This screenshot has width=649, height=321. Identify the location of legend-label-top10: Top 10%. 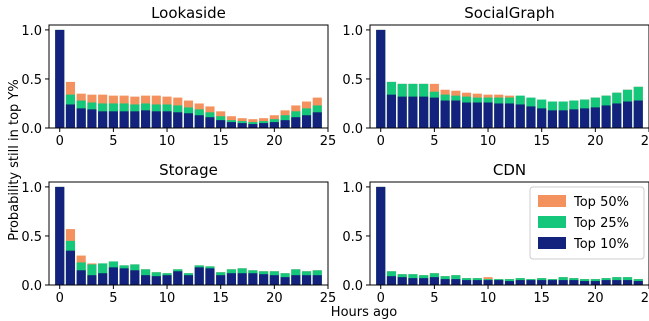
(601, 244).